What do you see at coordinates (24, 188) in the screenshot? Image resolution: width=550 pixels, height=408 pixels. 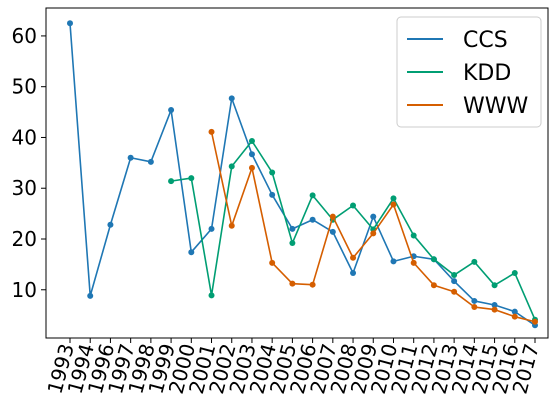 I see `y-tick-label: 30` at bounding box center [24, 188].